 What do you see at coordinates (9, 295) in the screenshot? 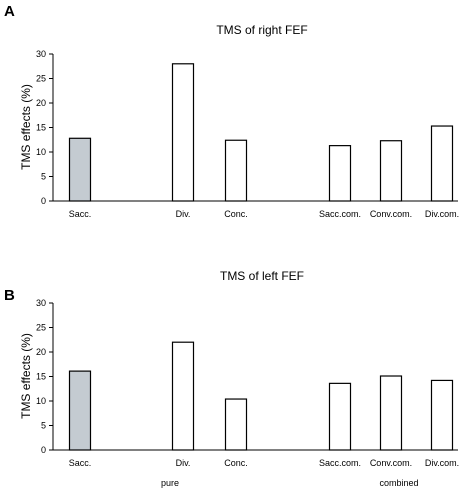
I see `panel-letter-b: B` at bounding box center [9, 295].